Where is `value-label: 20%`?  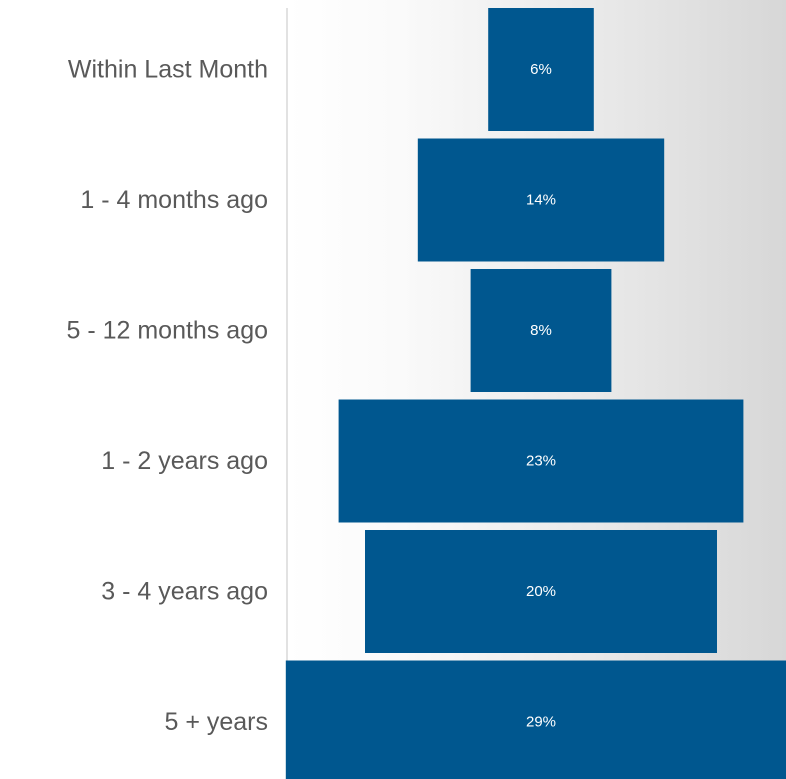
value-label: 20% is located at coordinates (541, 591).